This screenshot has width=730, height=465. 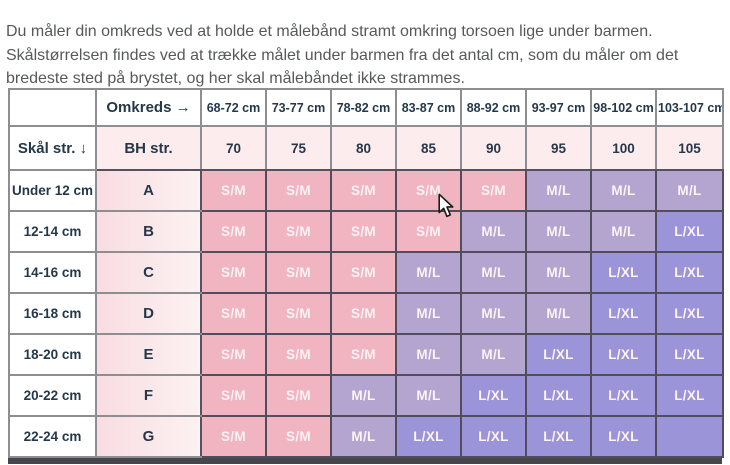 What do you see at coordinates (446, 205) in the screenshot?
I see `mouse-cursor-icon` at bounding box center [446, 205].